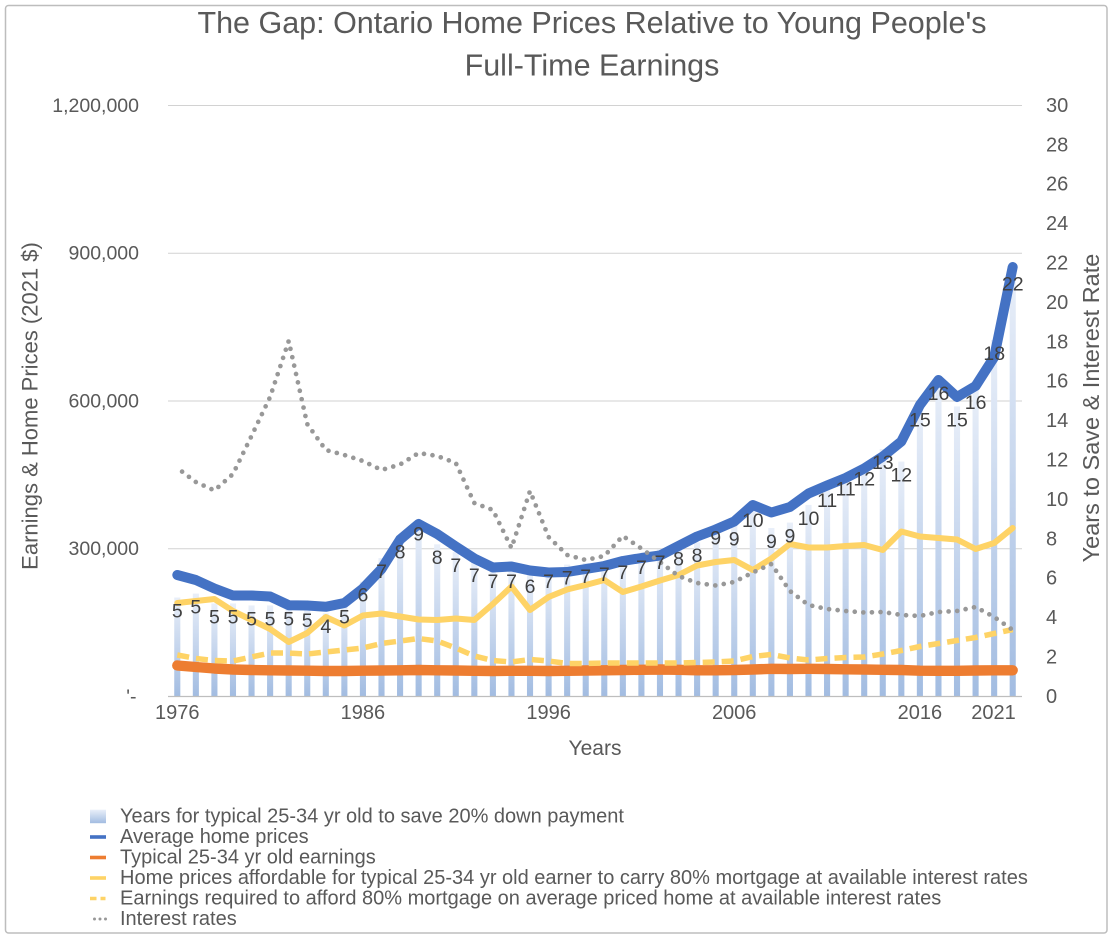 This screenshot has height=944, width=1112. What do you see at coordinates (1057, 421) in the screenshot?
I see `svg-text: 14` at bounding box center [1057, 421].